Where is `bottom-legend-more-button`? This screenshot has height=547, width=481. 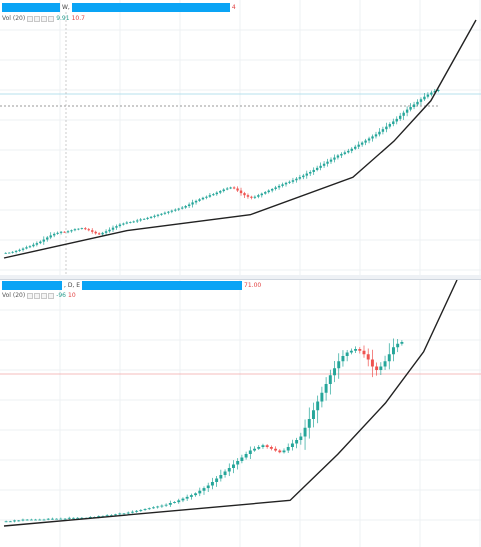 bottom-legend-more-button is located at coordinates (51, 296).